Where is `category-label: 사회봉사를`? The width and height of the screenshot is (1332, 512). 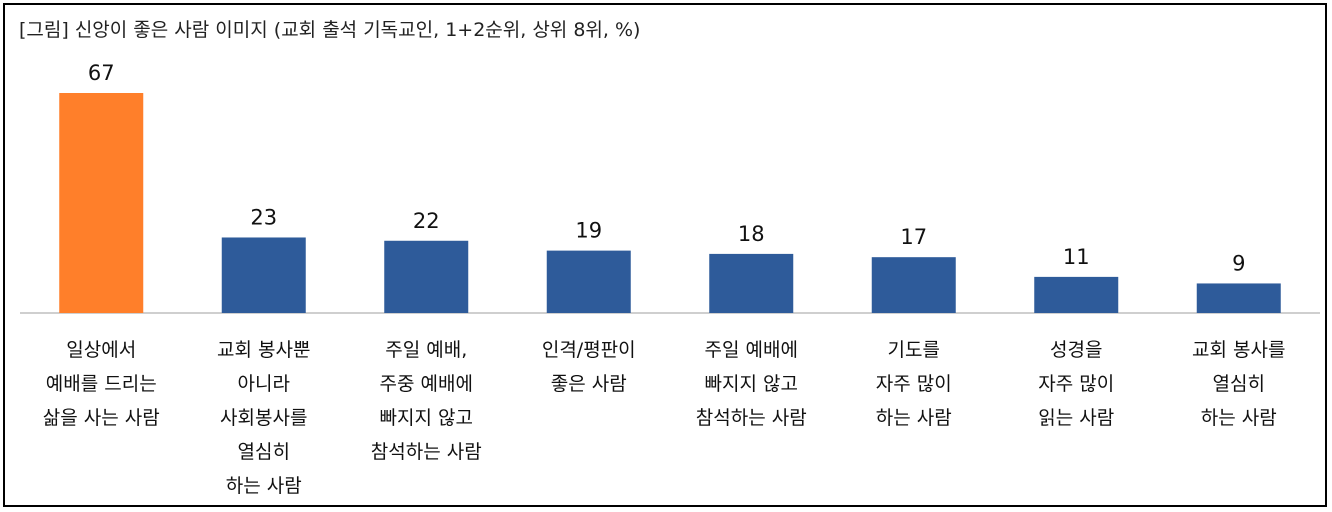
category-label: 사회봉사를 is located at coordinates (263, 418).